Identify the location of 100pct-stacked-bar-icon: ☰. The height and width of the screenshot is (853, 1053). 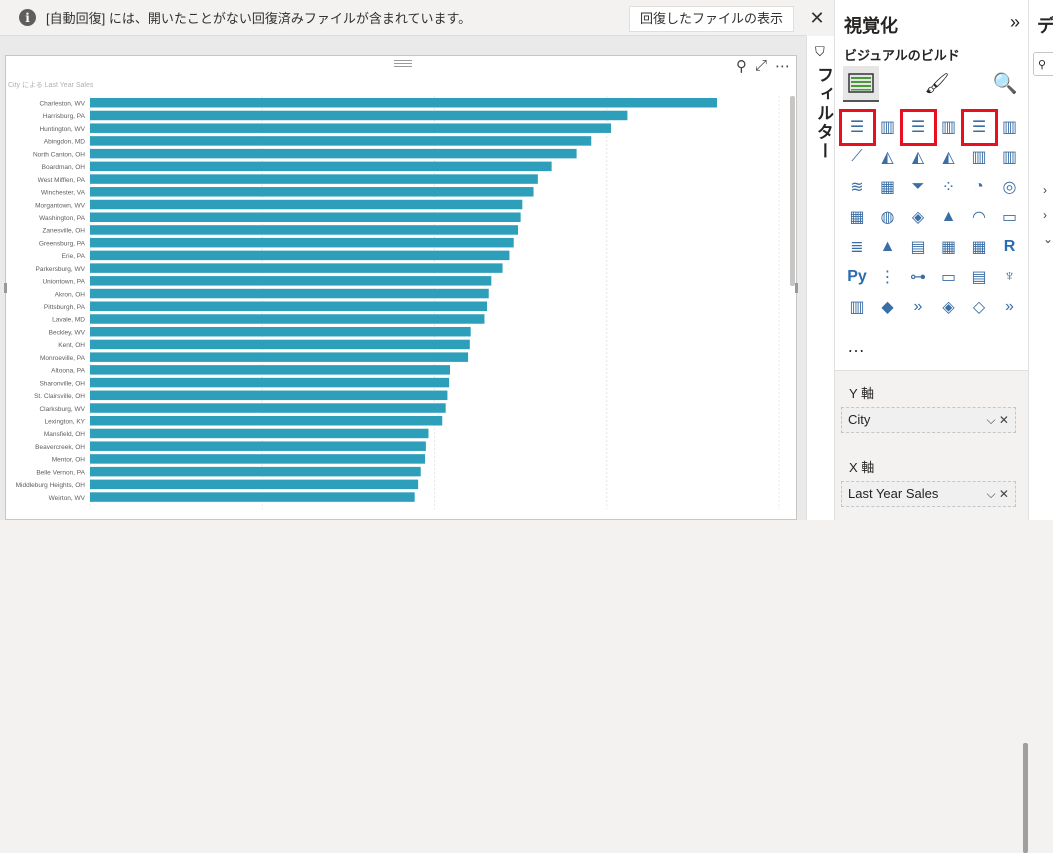
(979, 127).